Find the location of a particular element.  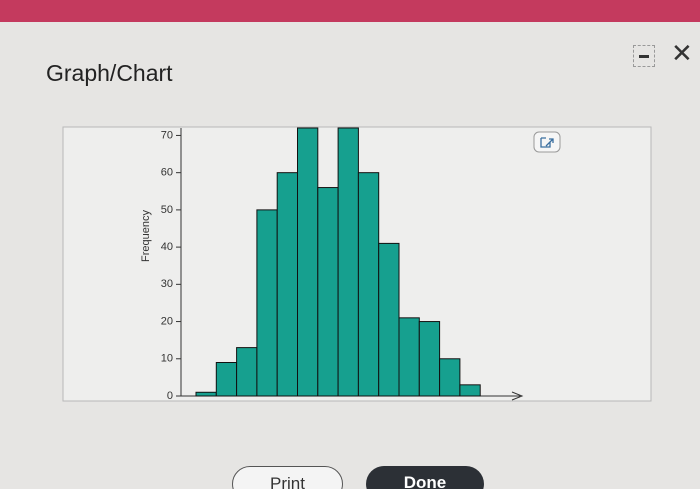

print-button: Print is located at coordinates (287, 477).